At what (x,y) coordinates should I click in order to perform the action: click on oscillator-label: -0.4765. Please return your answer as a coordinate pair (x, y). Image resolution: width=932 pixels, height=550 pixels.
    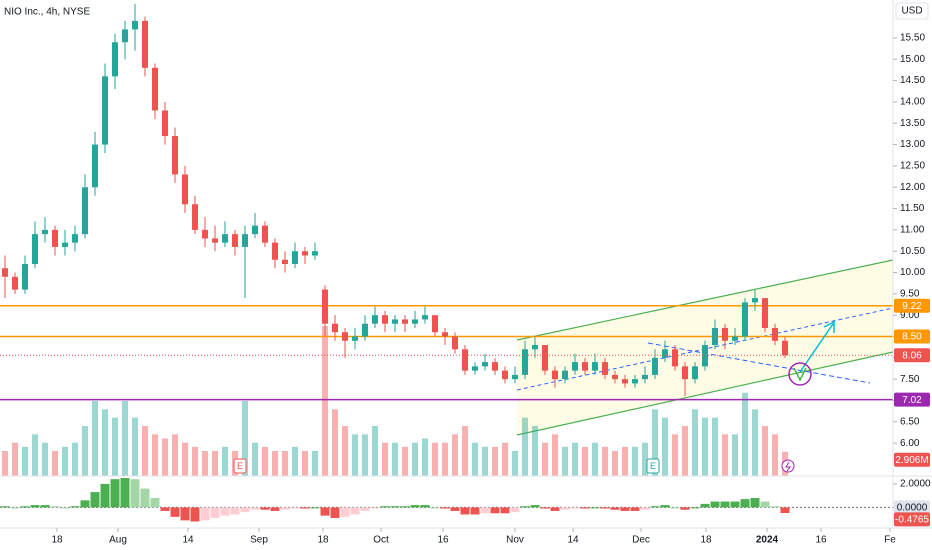
    Looking at the image, I should click on (912, 520).